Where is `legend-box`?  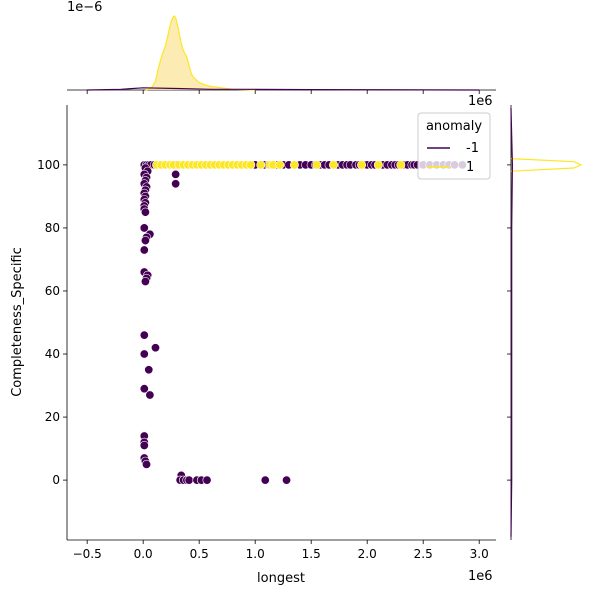 legend-box is located at coordinates (454, 146).